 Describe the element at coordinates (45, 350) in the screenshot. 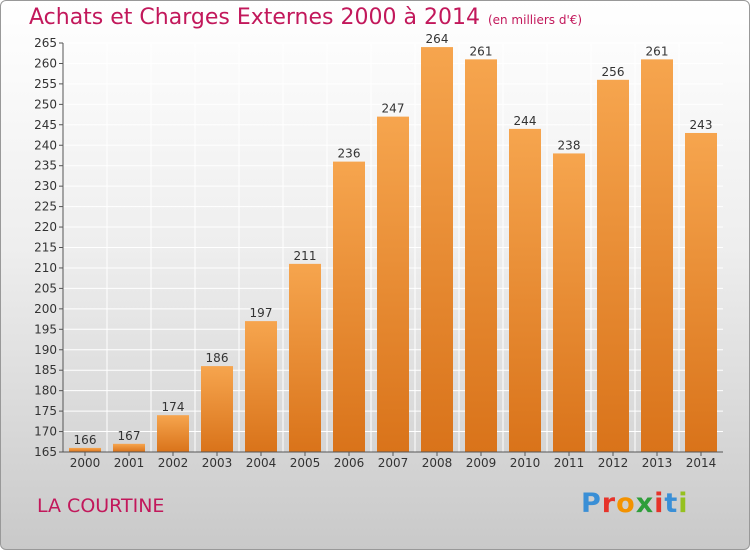

I see `y-tick-label: 190` at that location.